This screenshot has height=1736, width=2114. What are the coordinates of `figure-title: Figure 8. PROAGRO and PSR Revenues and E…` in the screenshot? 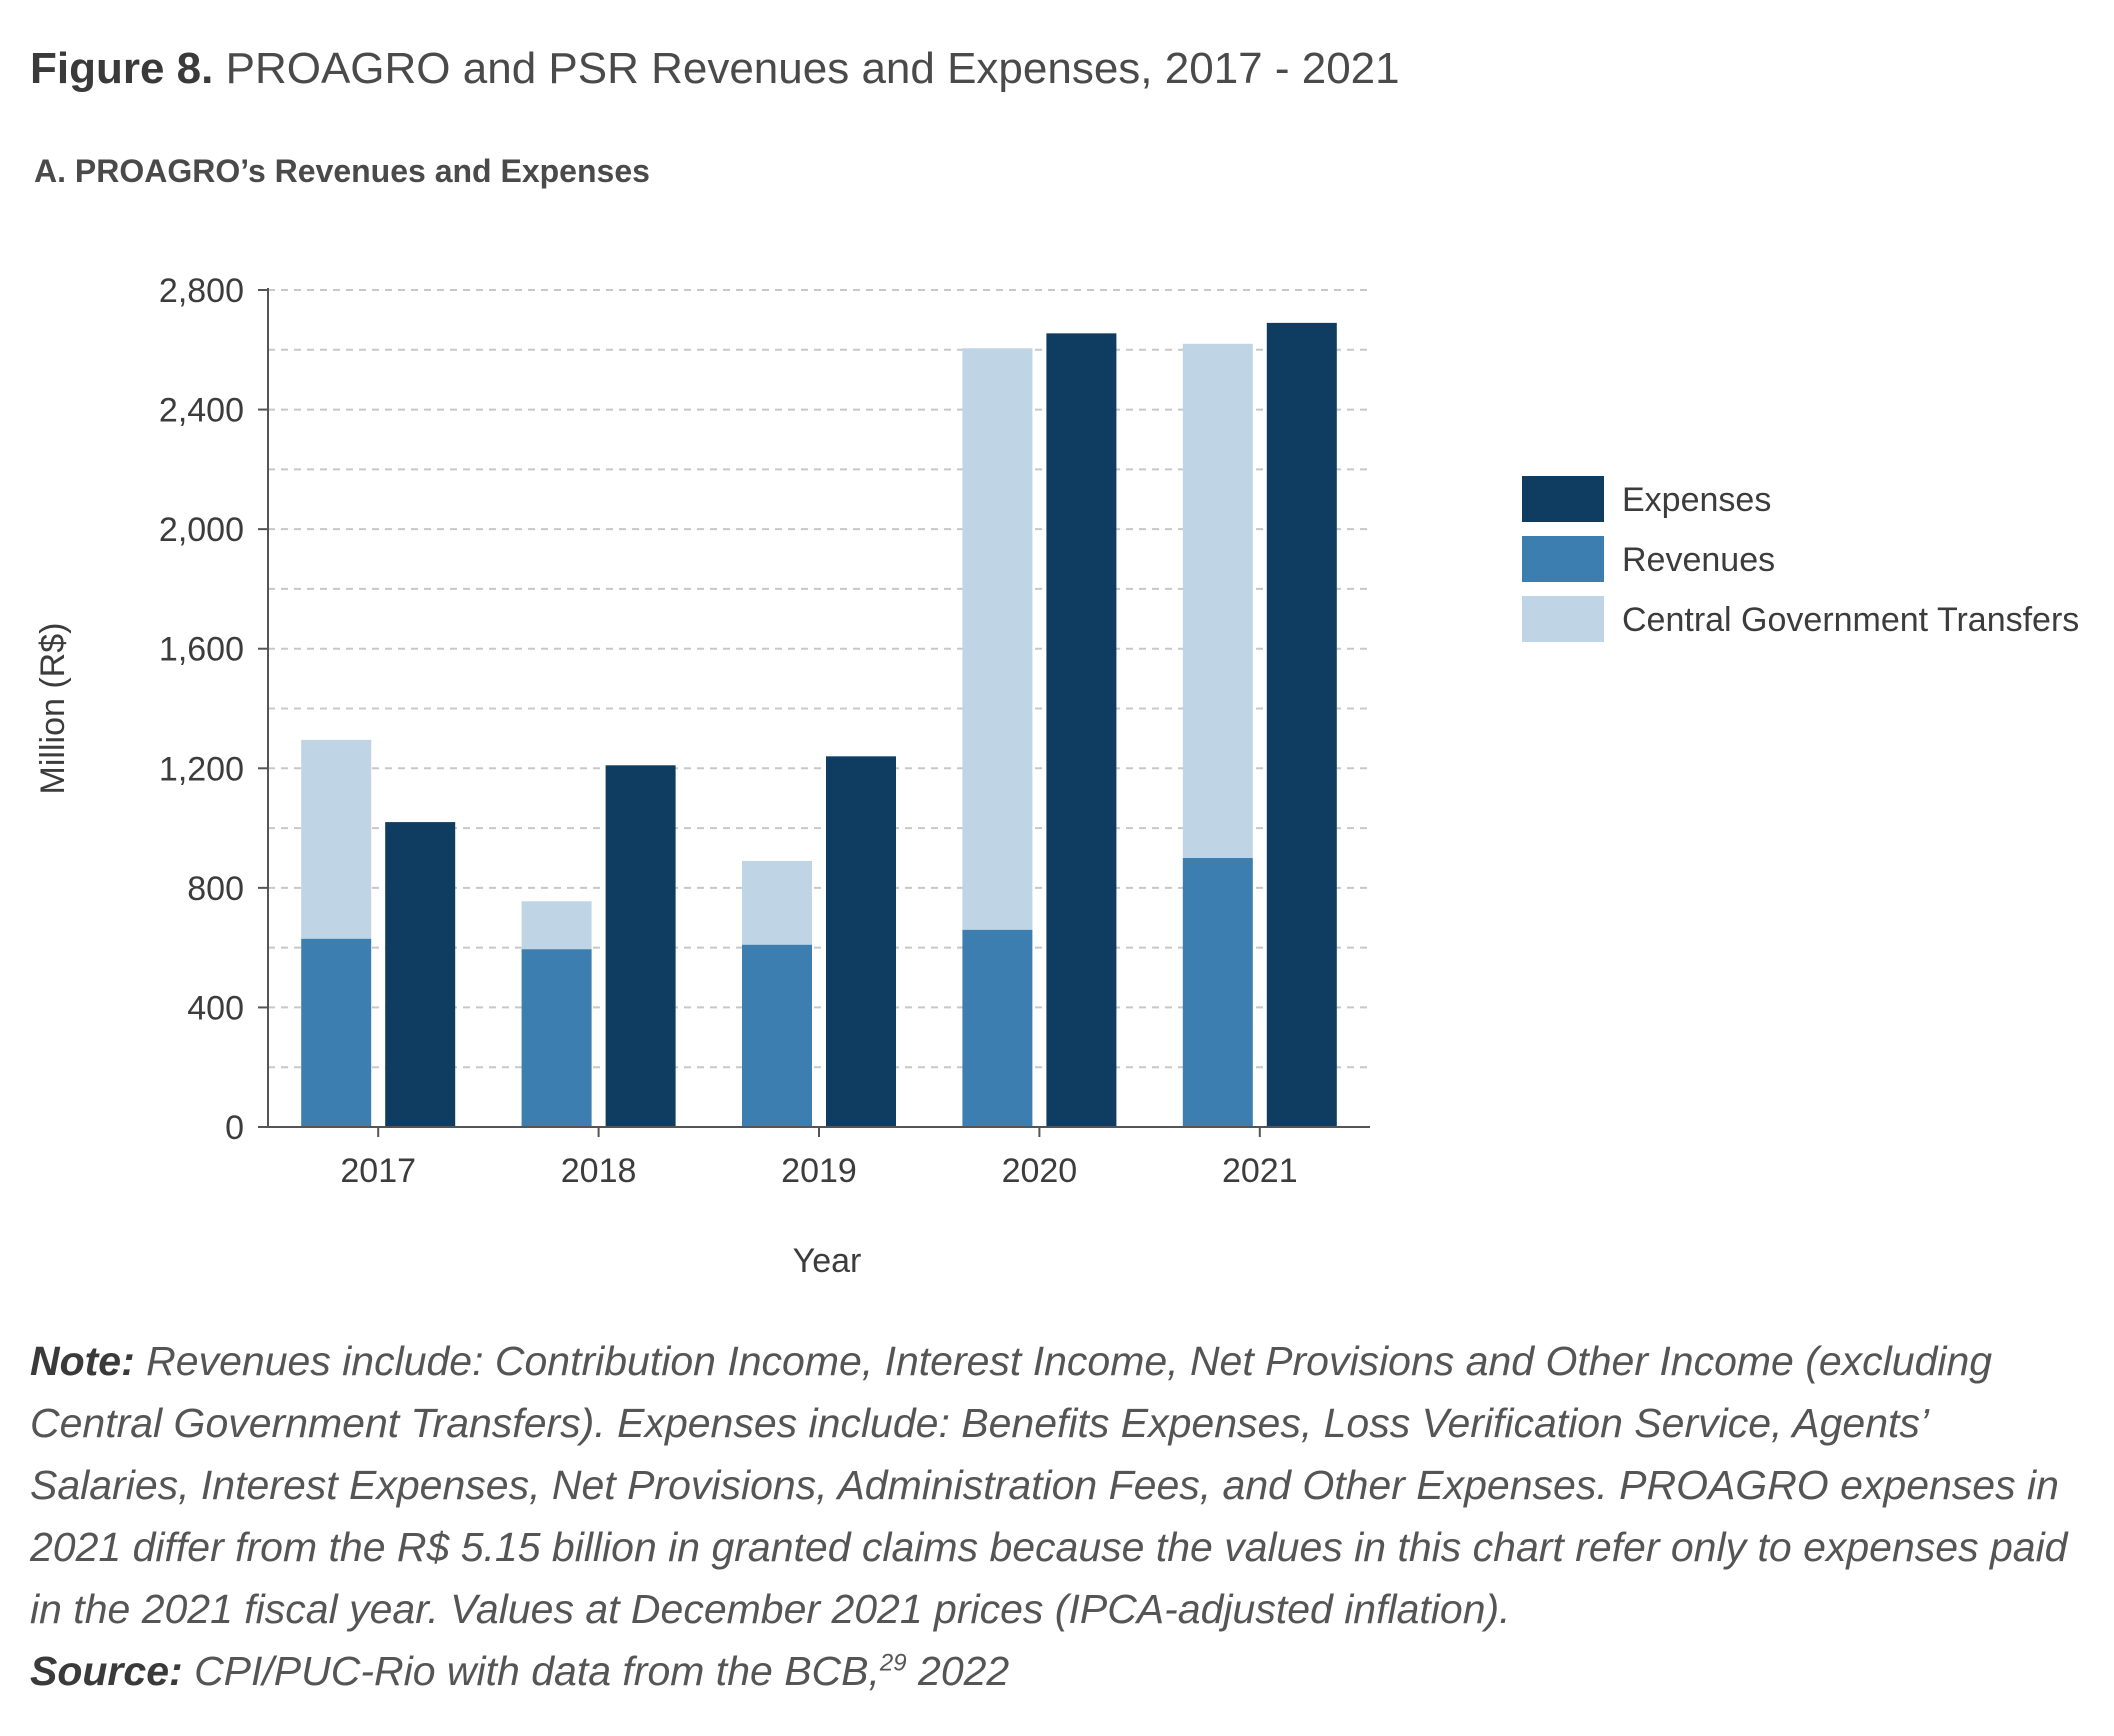 It's located at (715, 69).